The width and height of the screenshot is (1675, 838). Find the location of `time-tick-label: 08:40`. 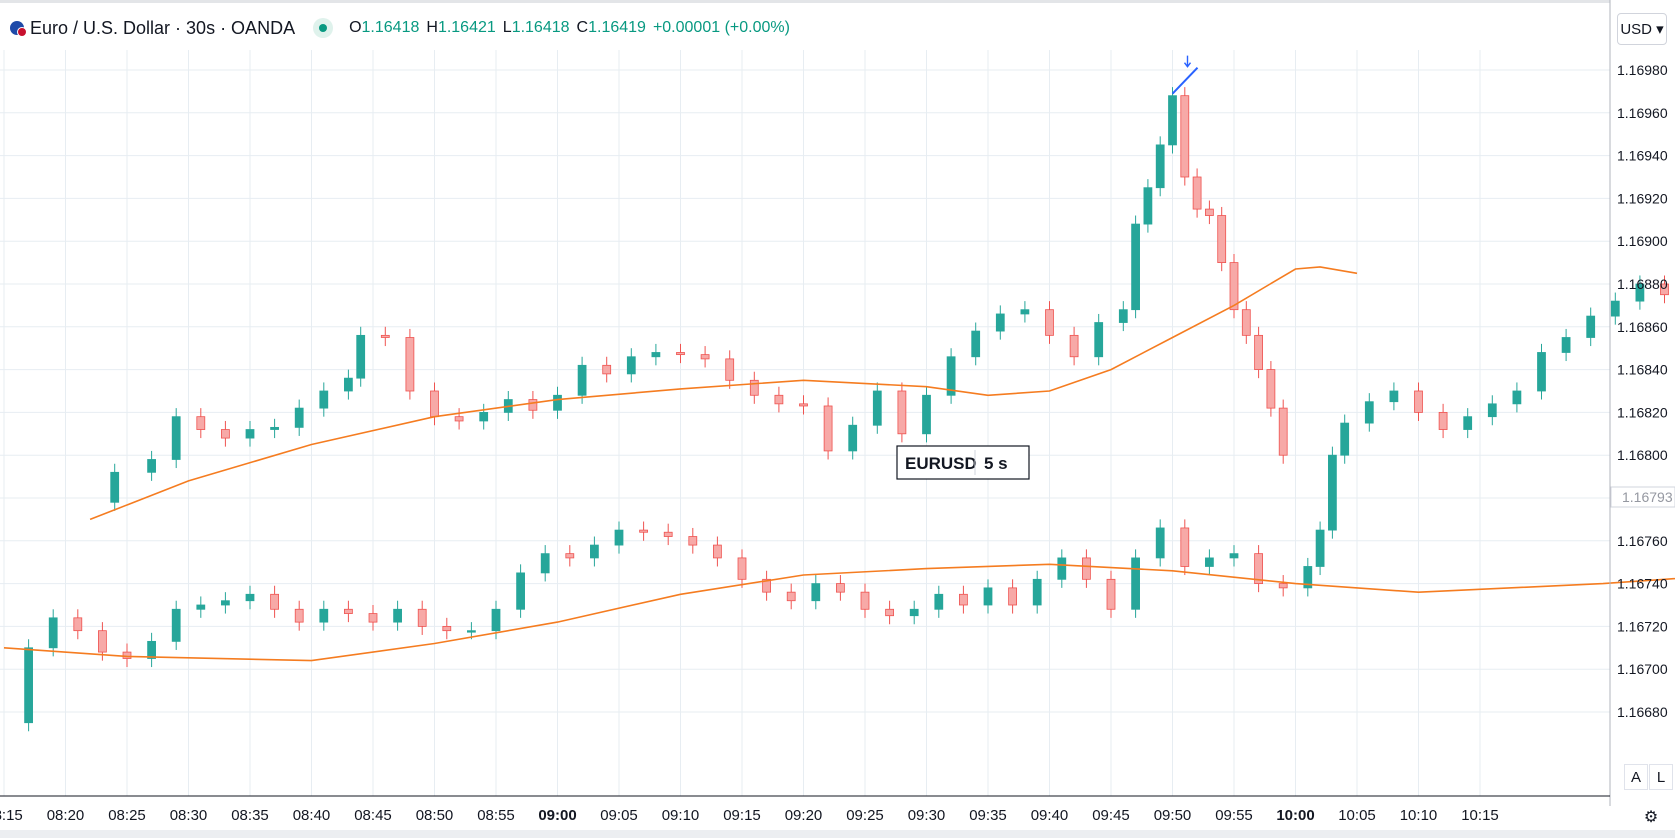

time-tick-label: 08:40 is located at coordinates (312, 815).